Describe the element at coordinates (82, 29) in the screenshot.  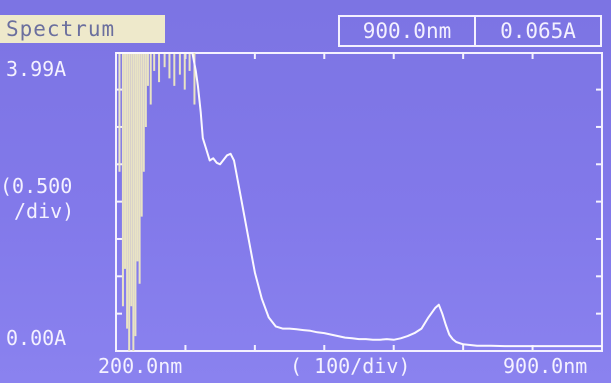
I see `mode-tab-spectrum: Spectrum` at that location.